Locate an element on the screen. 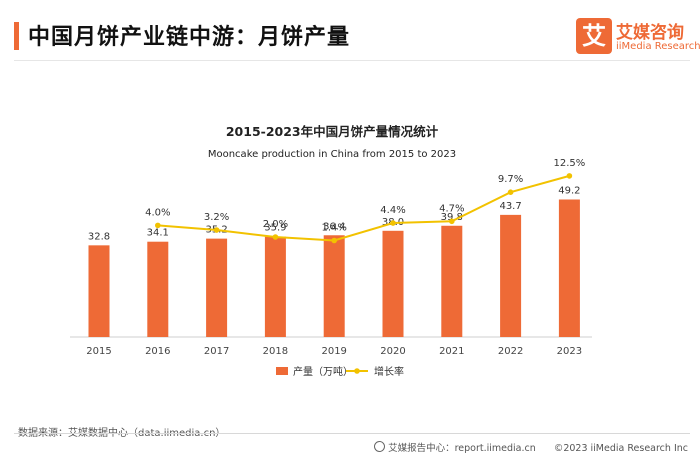  bar-2017 is located at coordinates (217, 287).